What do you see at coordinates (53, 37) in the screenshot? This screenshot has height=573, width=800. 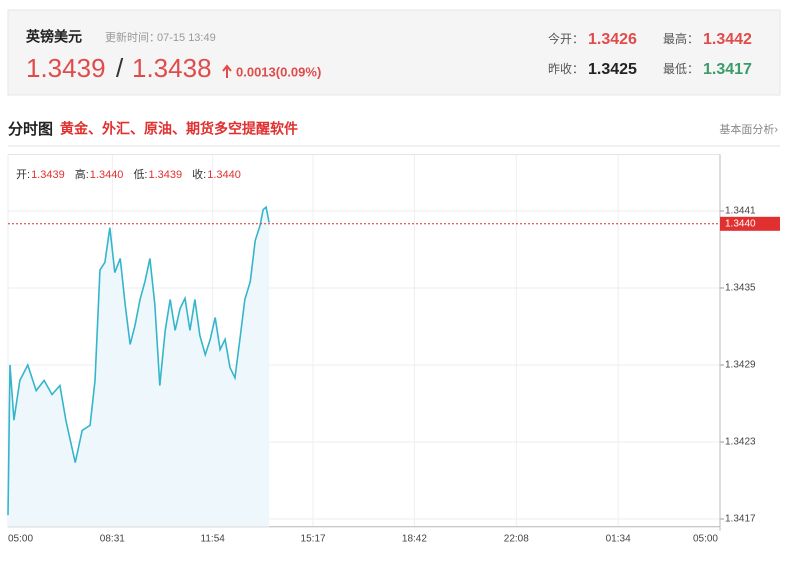 I see `pair-title: 英镑美元` at bounding box center [53, 37].